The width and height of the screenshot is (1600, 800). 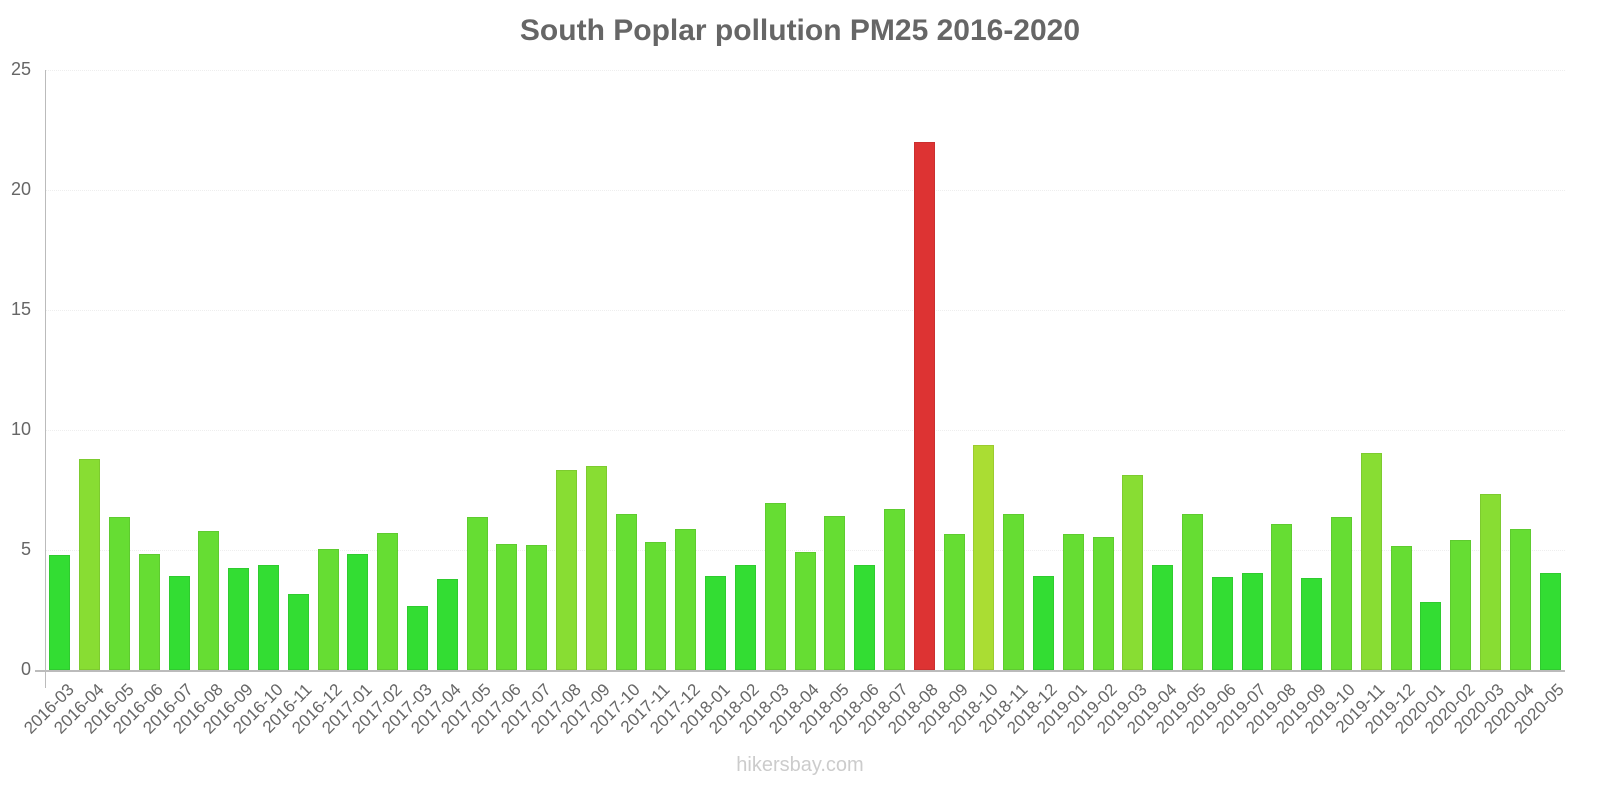 What do you see at coordinates (20, 309) in the screenshot?
I see `y-tick-label: 15` at bounding box center [20, 309].